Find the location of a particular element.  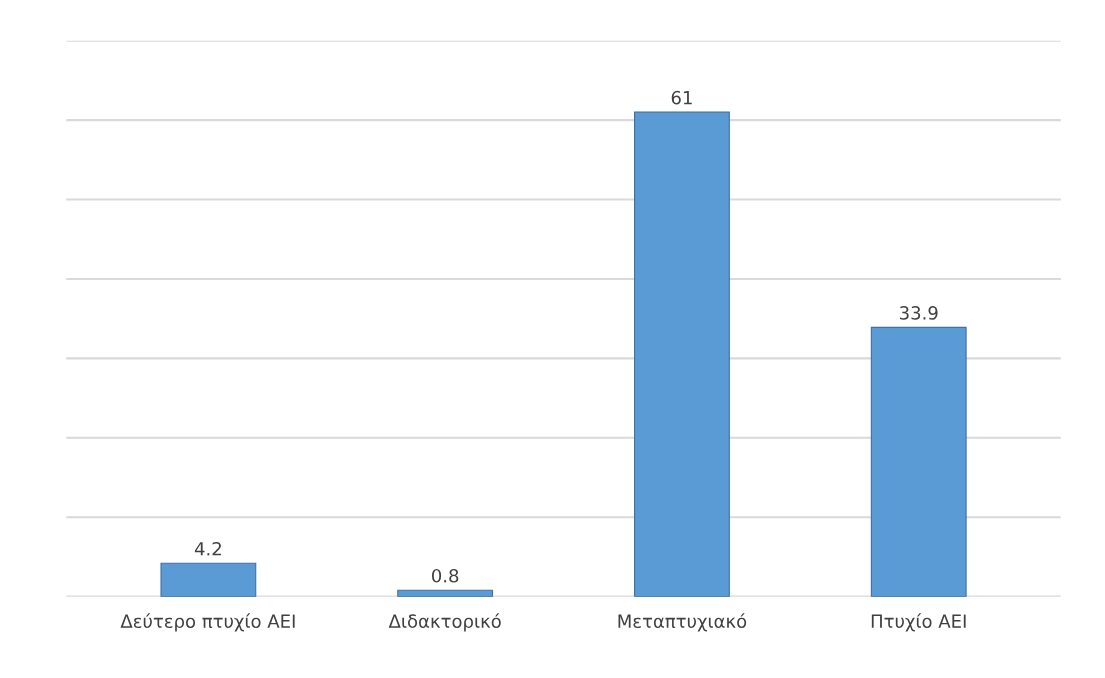

x-tick-label: Διδακτορικό is located at coordinates (444, 622).